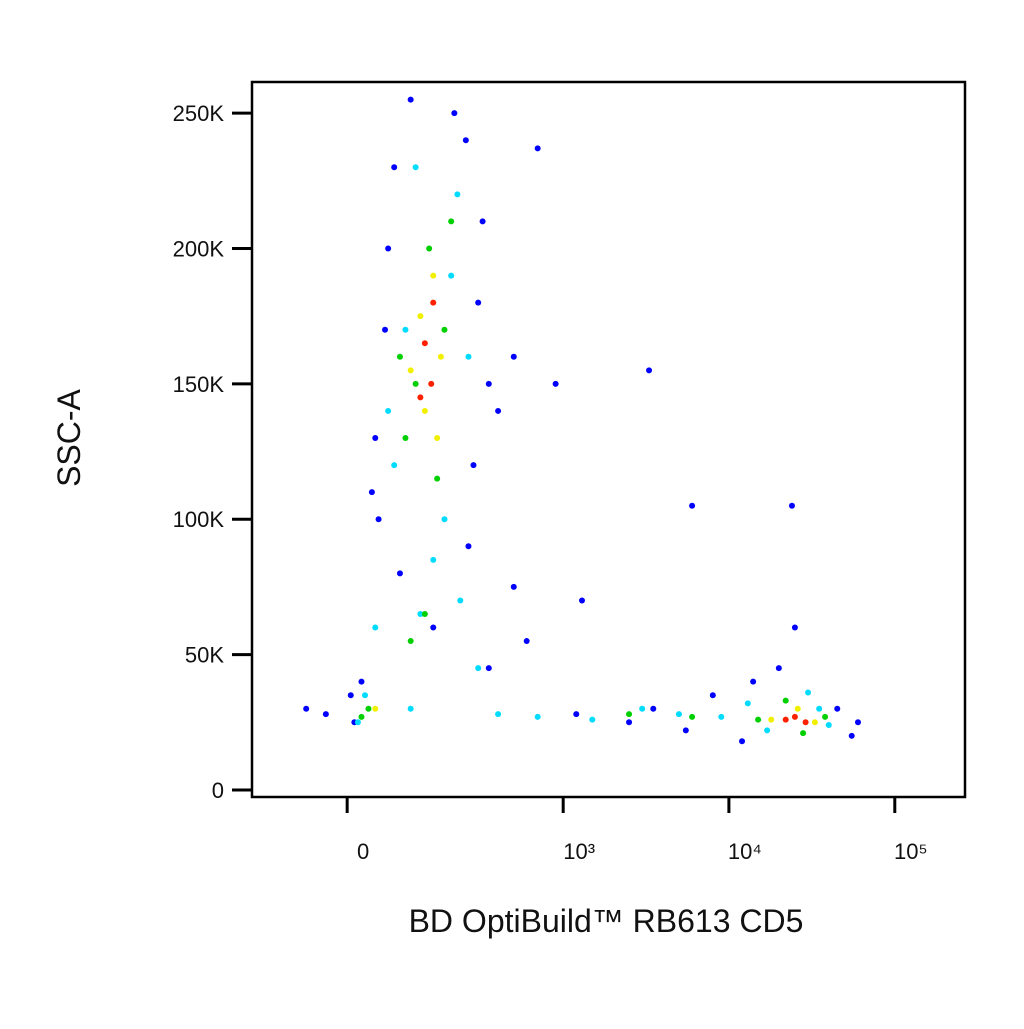 This screenshot has width=1024, height=1029. I want to click on x-tick-label: 0, so click(363, 851).